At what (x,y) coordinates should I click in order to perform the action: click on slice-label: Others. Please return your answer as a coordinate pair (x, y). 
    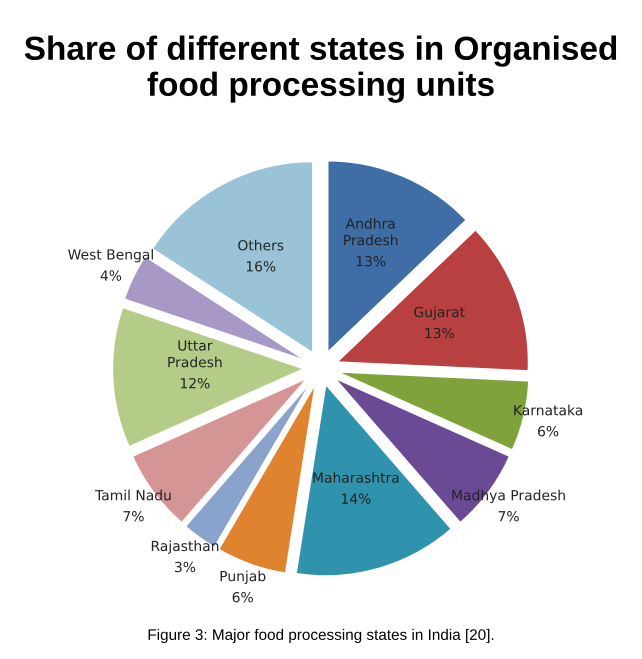
    Looking at the image, I should click on (261, 245).